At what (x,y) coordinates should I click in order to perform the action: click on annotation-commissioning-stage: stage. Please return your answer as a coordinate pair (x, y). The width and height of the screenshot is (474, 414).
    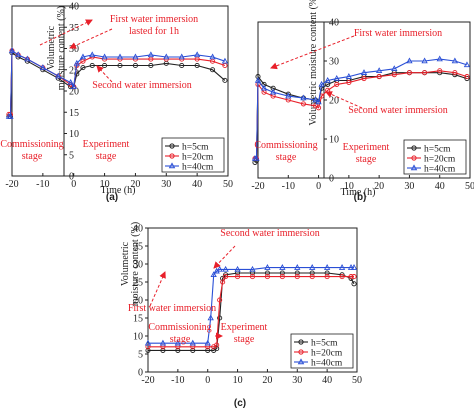
    Looking at the image, I should click on (286, 157).